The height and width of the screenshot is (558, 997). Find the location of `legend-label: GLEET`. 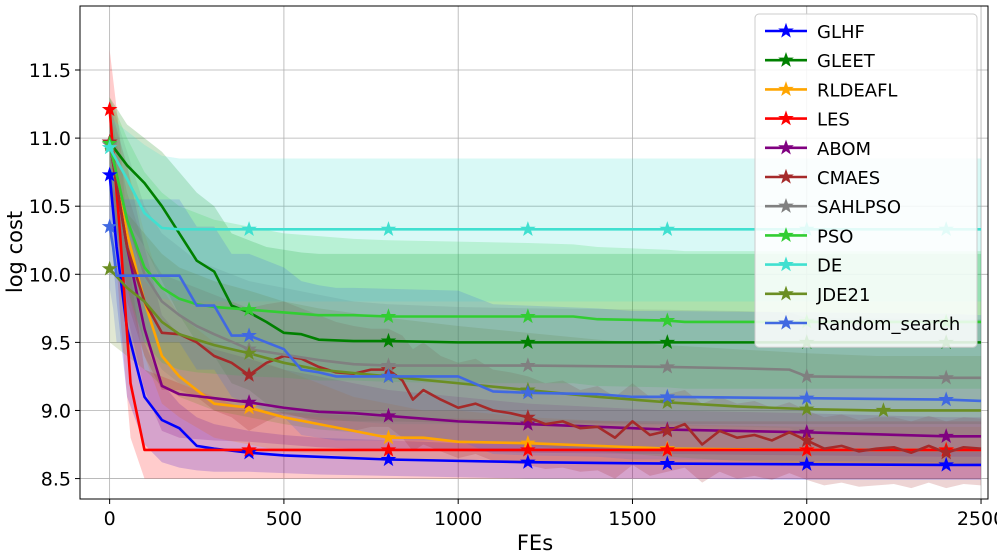

legend-label: GLEET is located at coordinates (846, 61).